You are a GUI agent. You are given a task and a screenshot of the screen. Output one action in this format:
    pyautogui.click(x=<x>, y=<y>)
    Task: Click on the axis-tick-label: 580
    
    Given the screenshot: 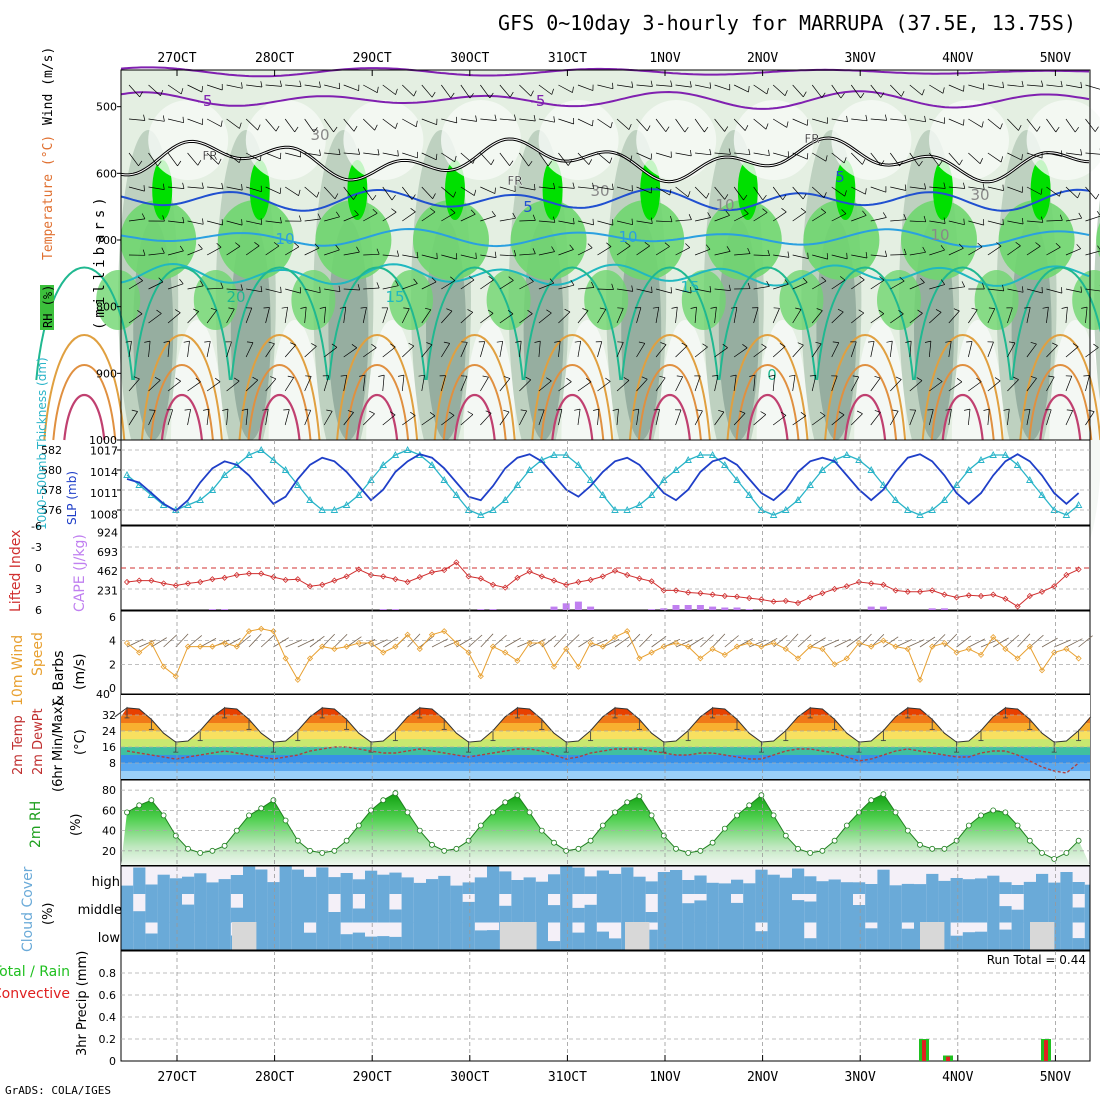 What is the action you would take?
    pyautogui.click(x=51, y=470)
    